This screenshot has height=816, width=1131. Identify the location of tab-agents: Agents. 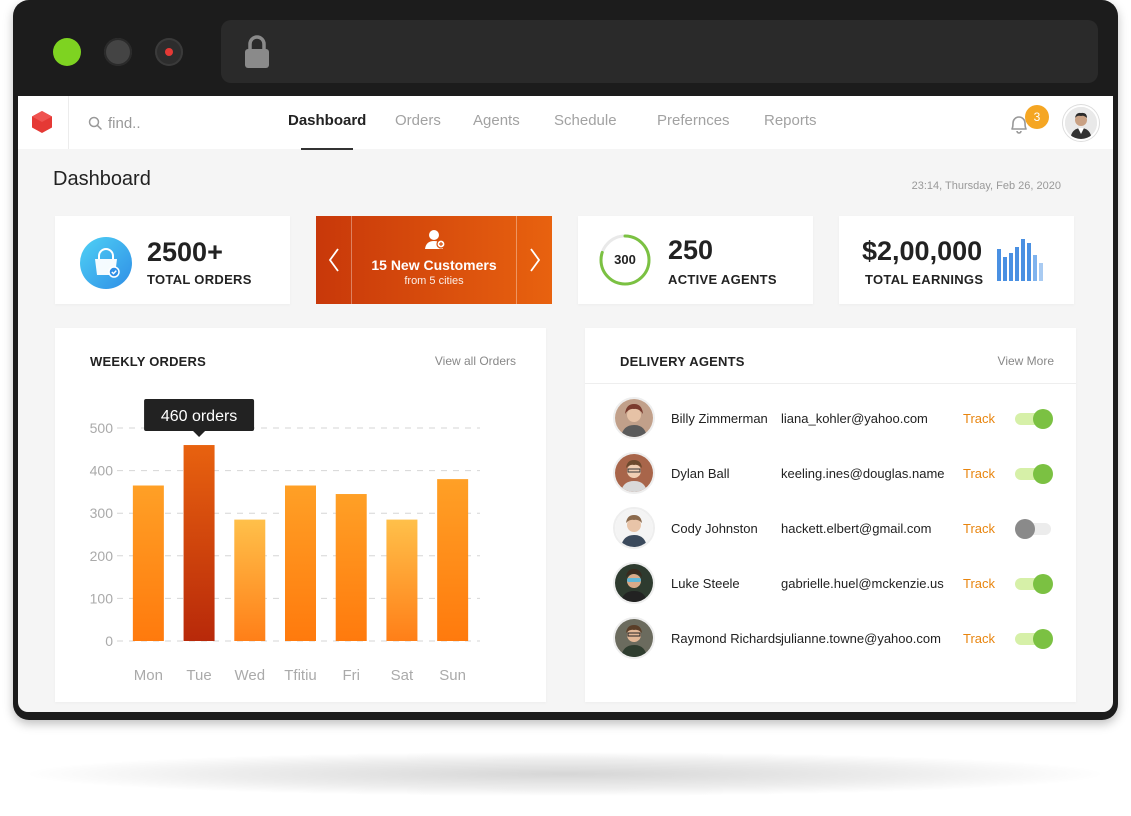
(496, 120).